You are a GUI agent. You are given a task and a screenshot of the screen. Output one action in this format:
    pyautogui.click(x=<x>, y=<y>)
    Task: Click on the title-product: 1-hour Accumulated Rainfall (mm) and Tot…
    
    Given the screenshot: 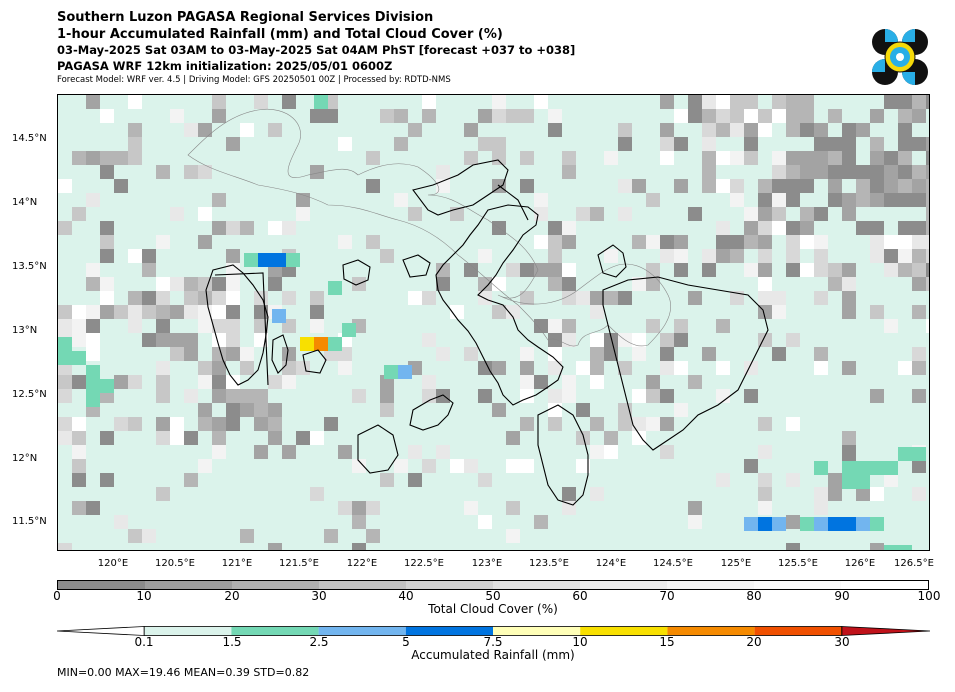 What is the action you would take?
    pyautogui.click(x=280, y=34)
    